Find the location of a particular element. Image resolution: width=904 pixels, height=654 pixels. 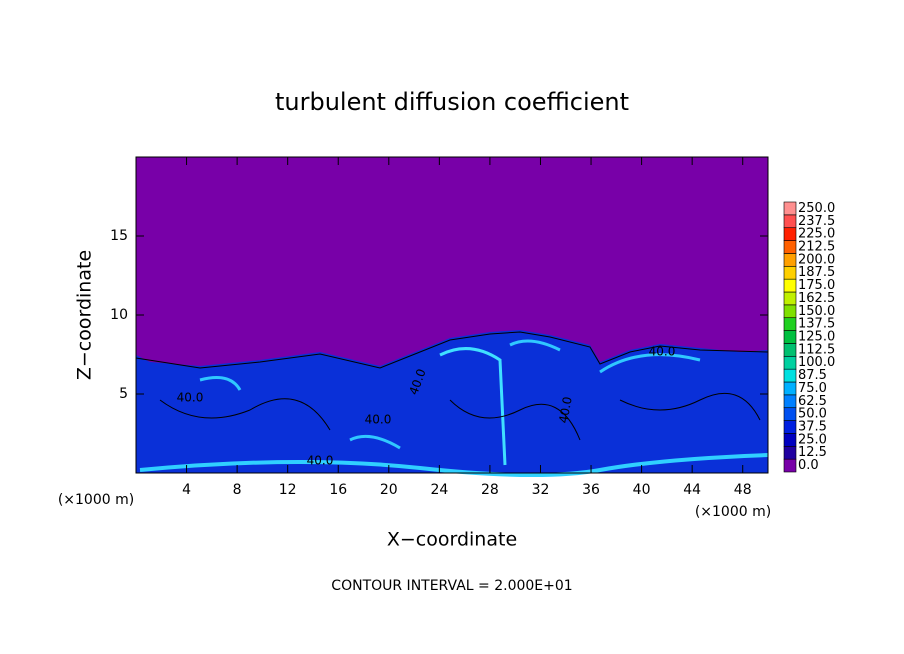

x-tick-label: 40 is located at coordinates (642, 490).